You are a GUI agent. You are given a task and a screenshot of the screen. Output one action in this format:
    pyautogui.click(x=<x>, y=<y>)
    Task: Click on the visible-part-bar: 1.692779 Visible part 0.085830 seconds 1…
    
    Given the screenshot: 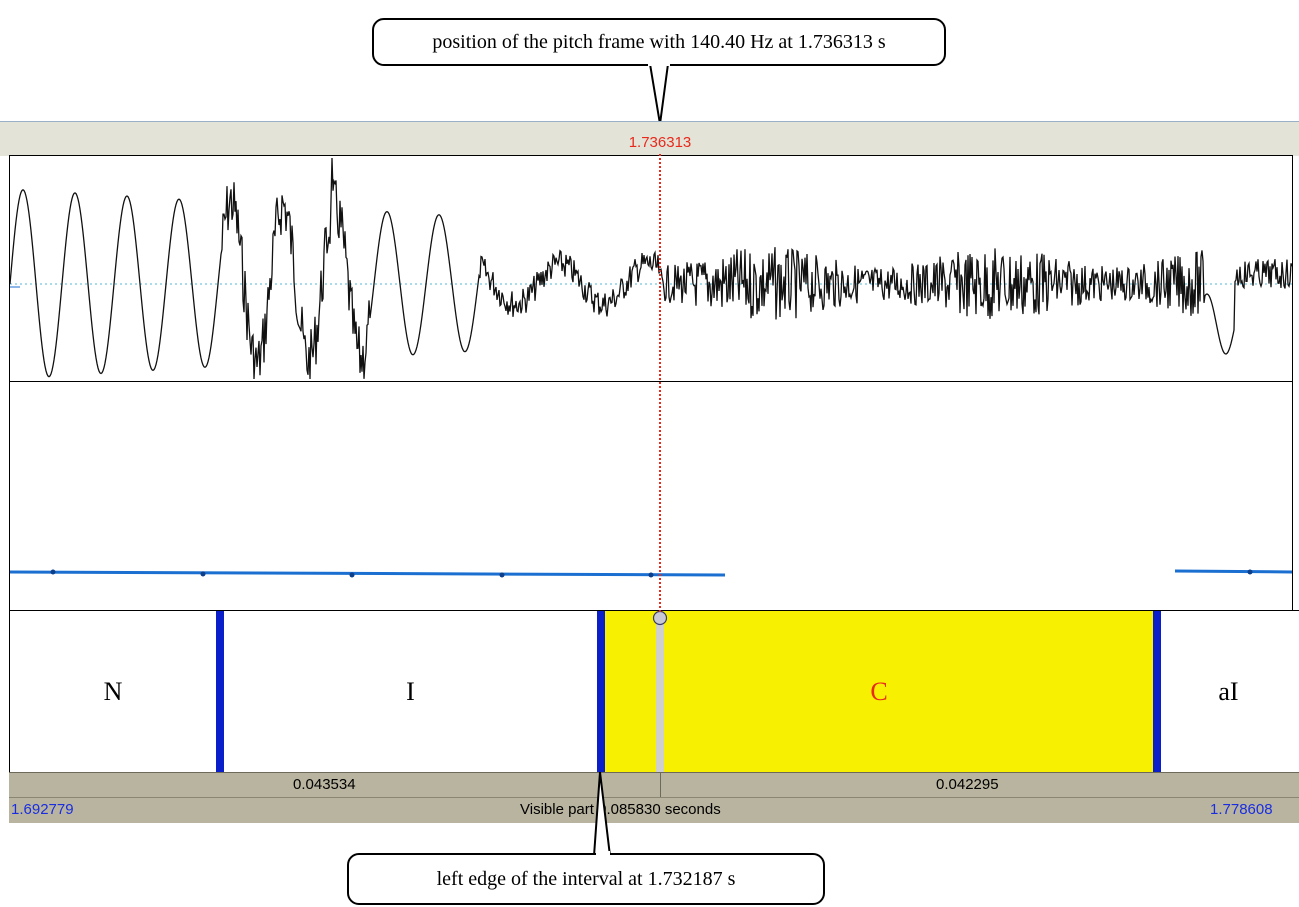 What is the action you would take?
    pyautogui.click(x=654, y=810)
    